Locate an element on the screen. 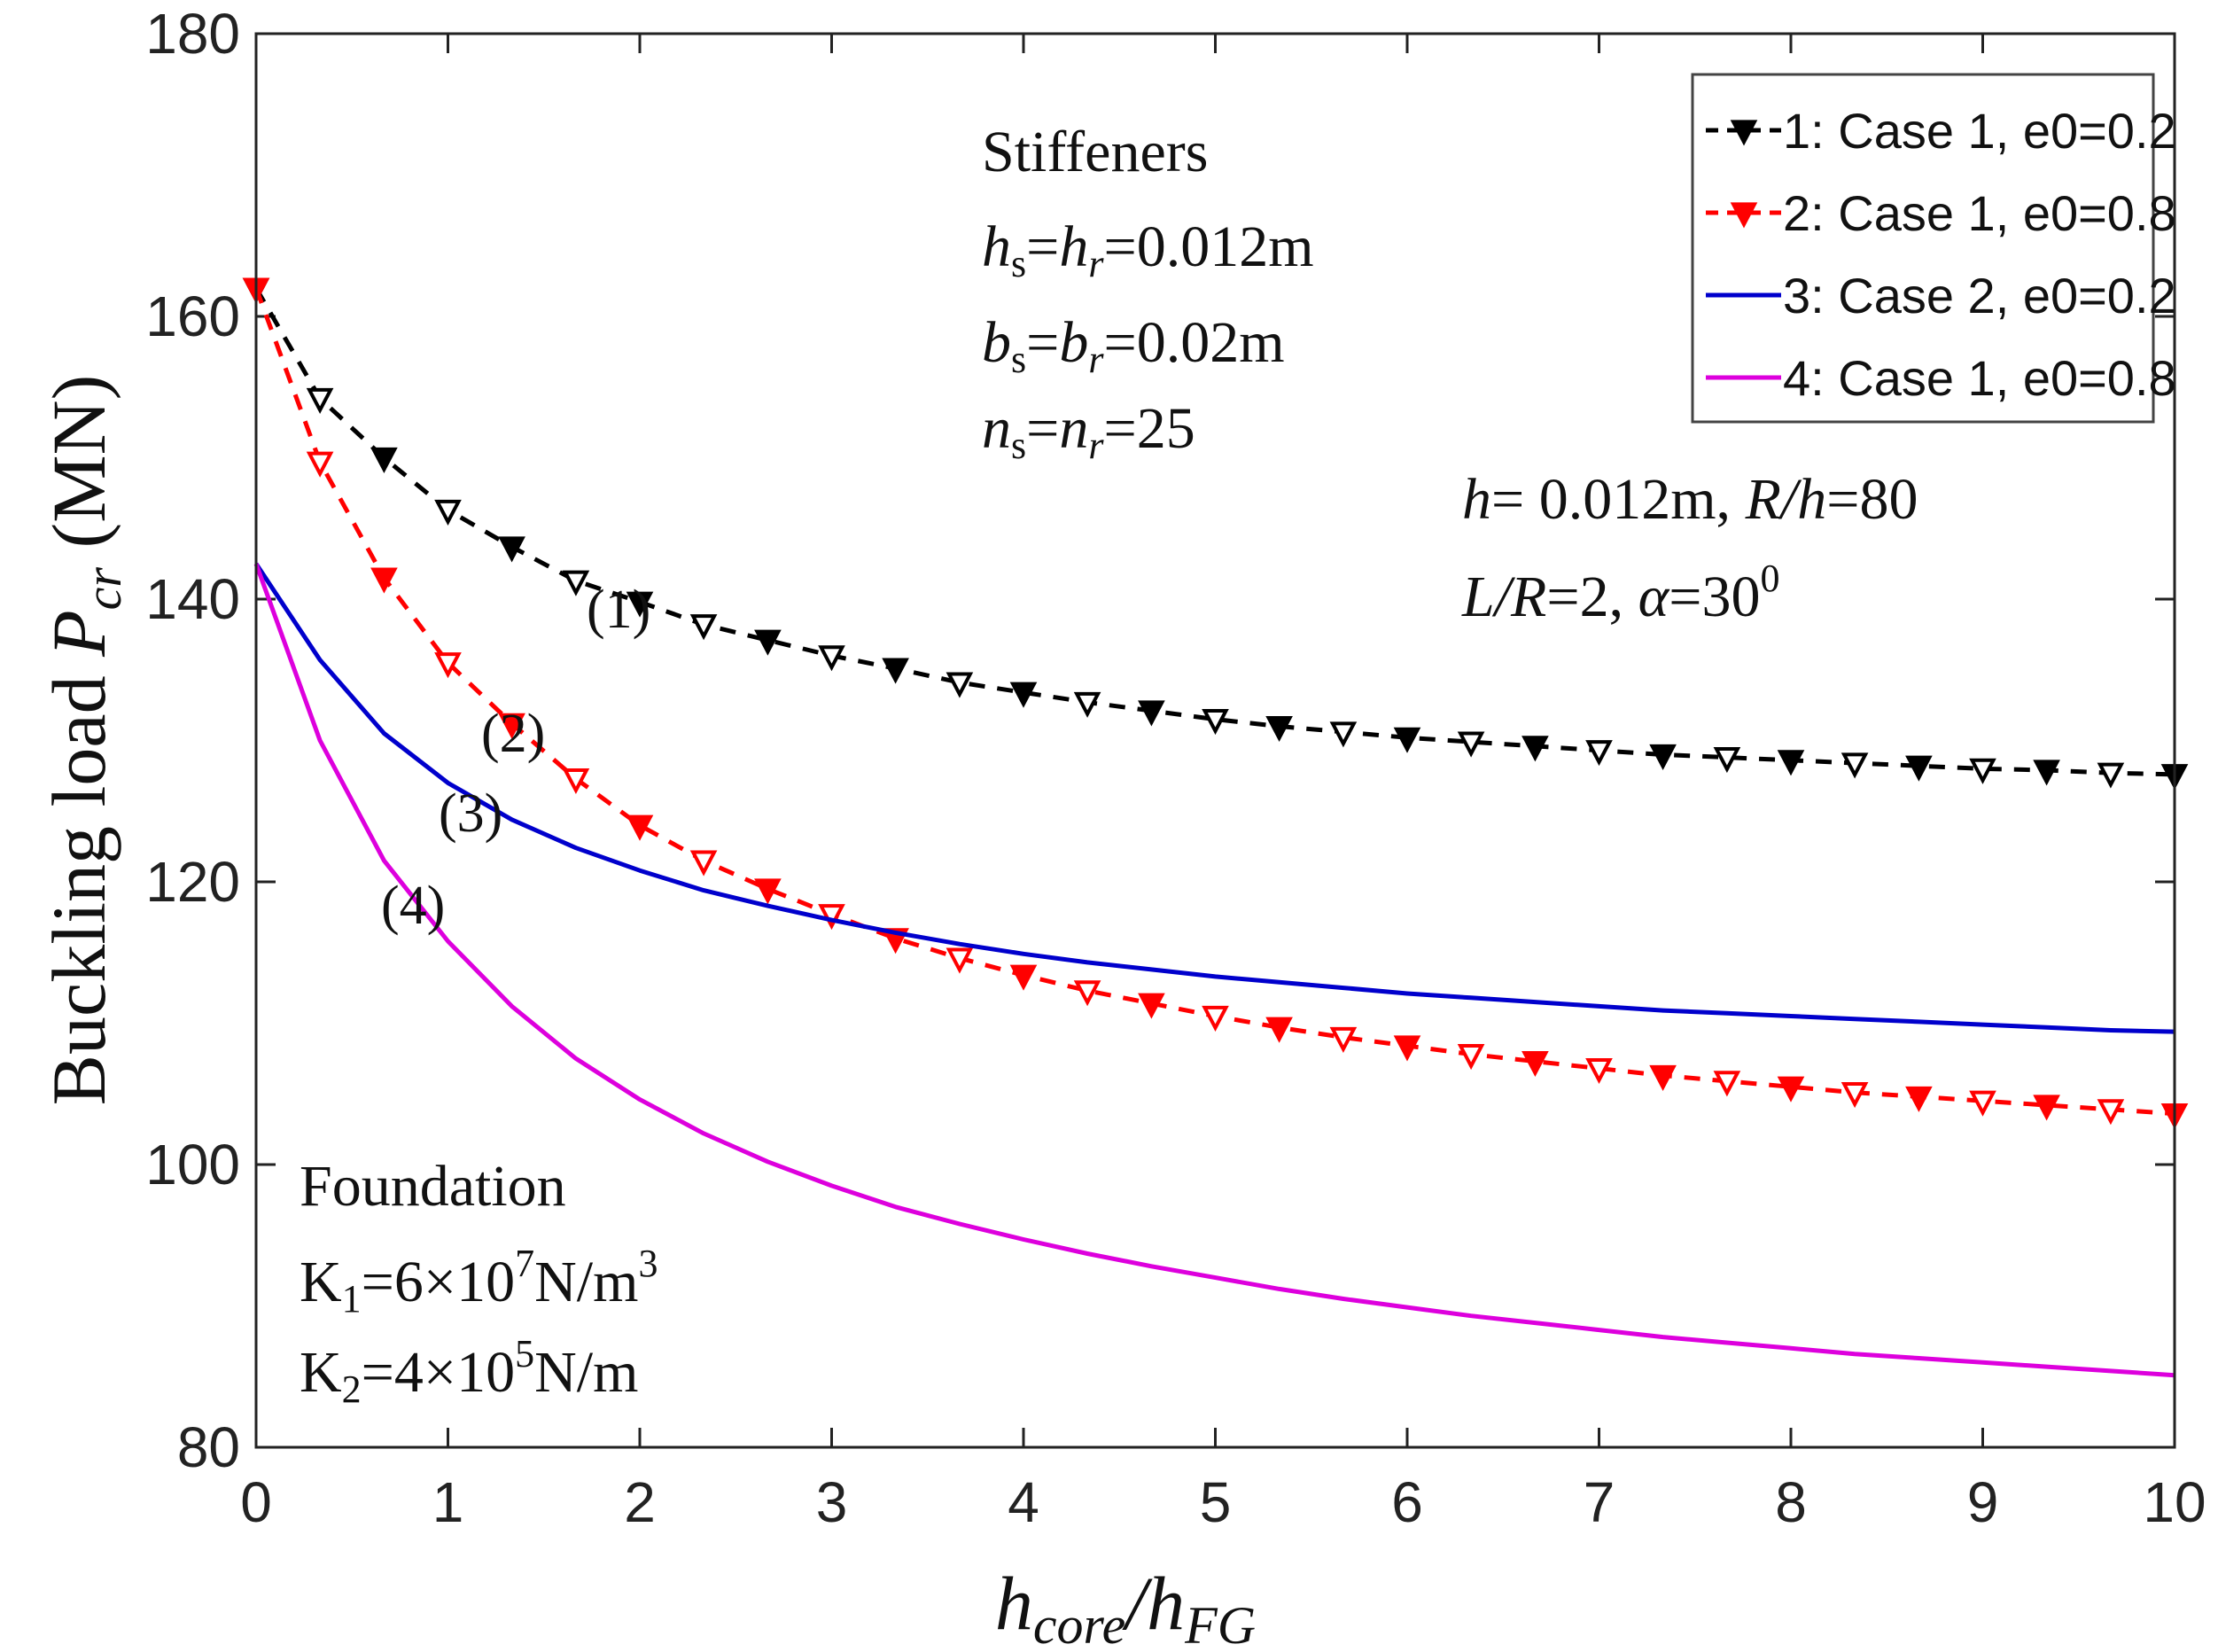 Image resolution: width=2218 pixels, height=1652 pixels. geometry-ratio: L/R=2, α=300 is located at coordinates (1620, 593).